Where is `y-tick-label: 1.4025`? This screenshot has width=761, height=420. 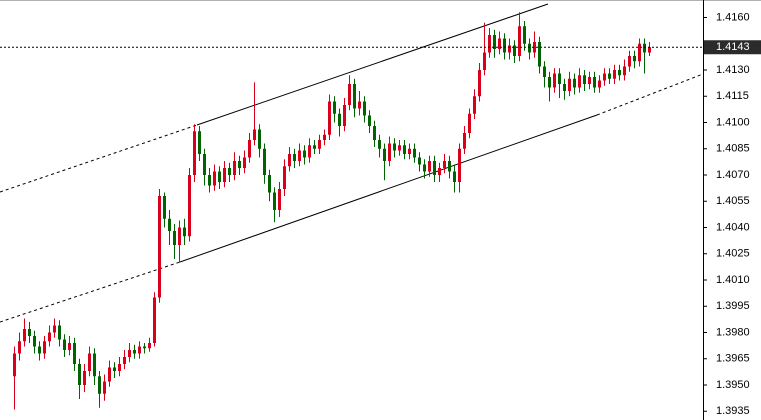 y-tick-label: 1.4025 is located at coordinates (733, 254).